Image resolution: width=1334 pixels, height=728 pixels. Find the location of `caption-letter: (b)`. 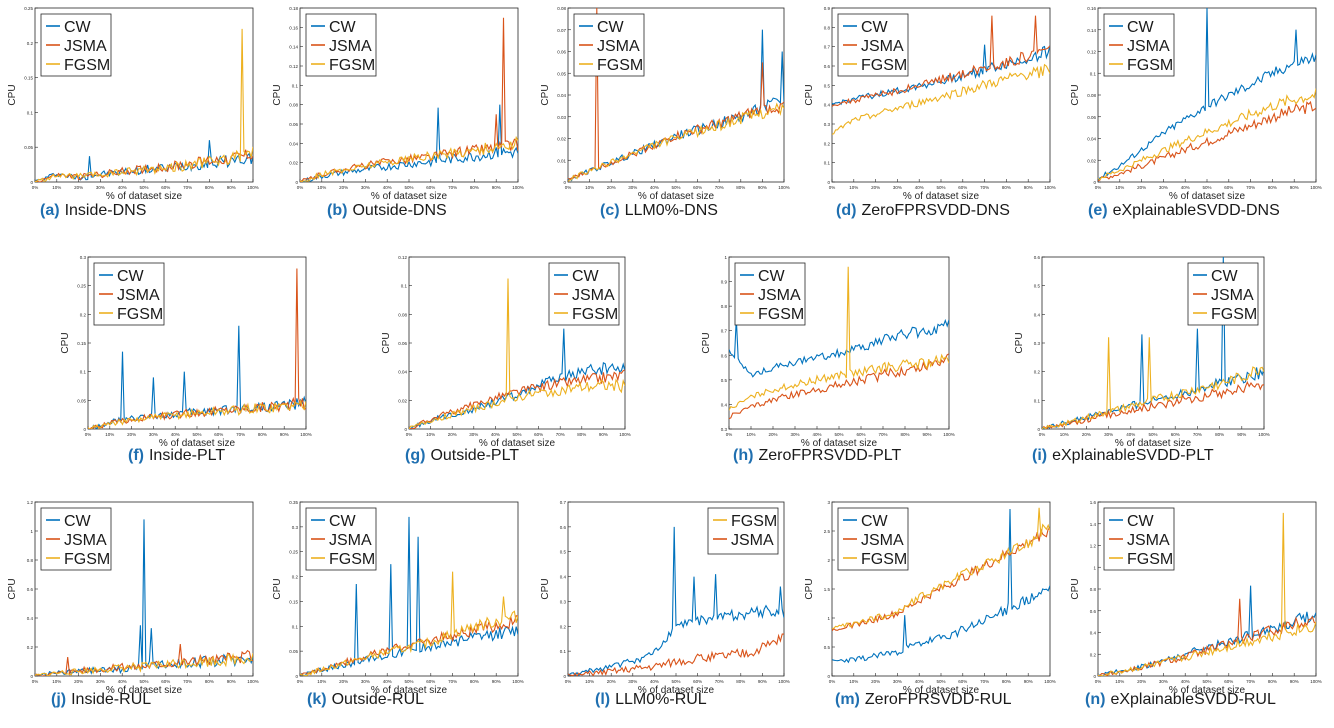

caption-letter: (b) is located at coordinates (337, 210).